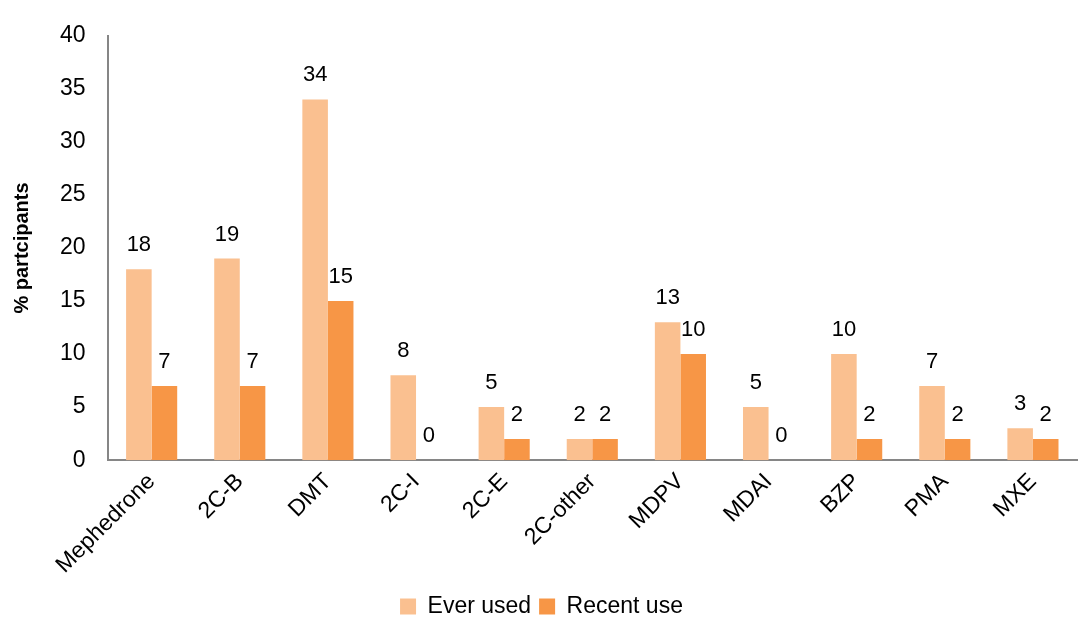  Describe the element at coordinates (72, 34) in the screenshot. I see `y-tick-label: 40` at that location.